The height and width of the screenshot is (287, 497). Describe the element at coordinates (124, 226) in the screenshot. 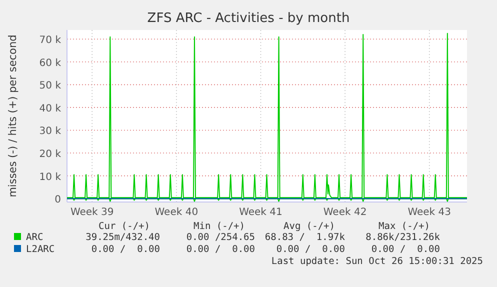

I see `text: Cur (-/+)` at that location.